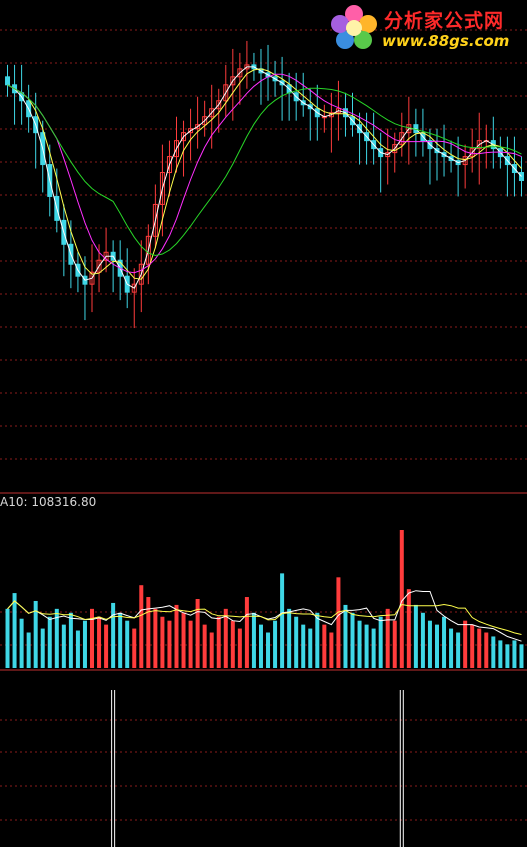 Image resolution: width=527 pixels, height=847 pixels. I want to click on watermark-url: www.88gs.com, so click(446, 41).